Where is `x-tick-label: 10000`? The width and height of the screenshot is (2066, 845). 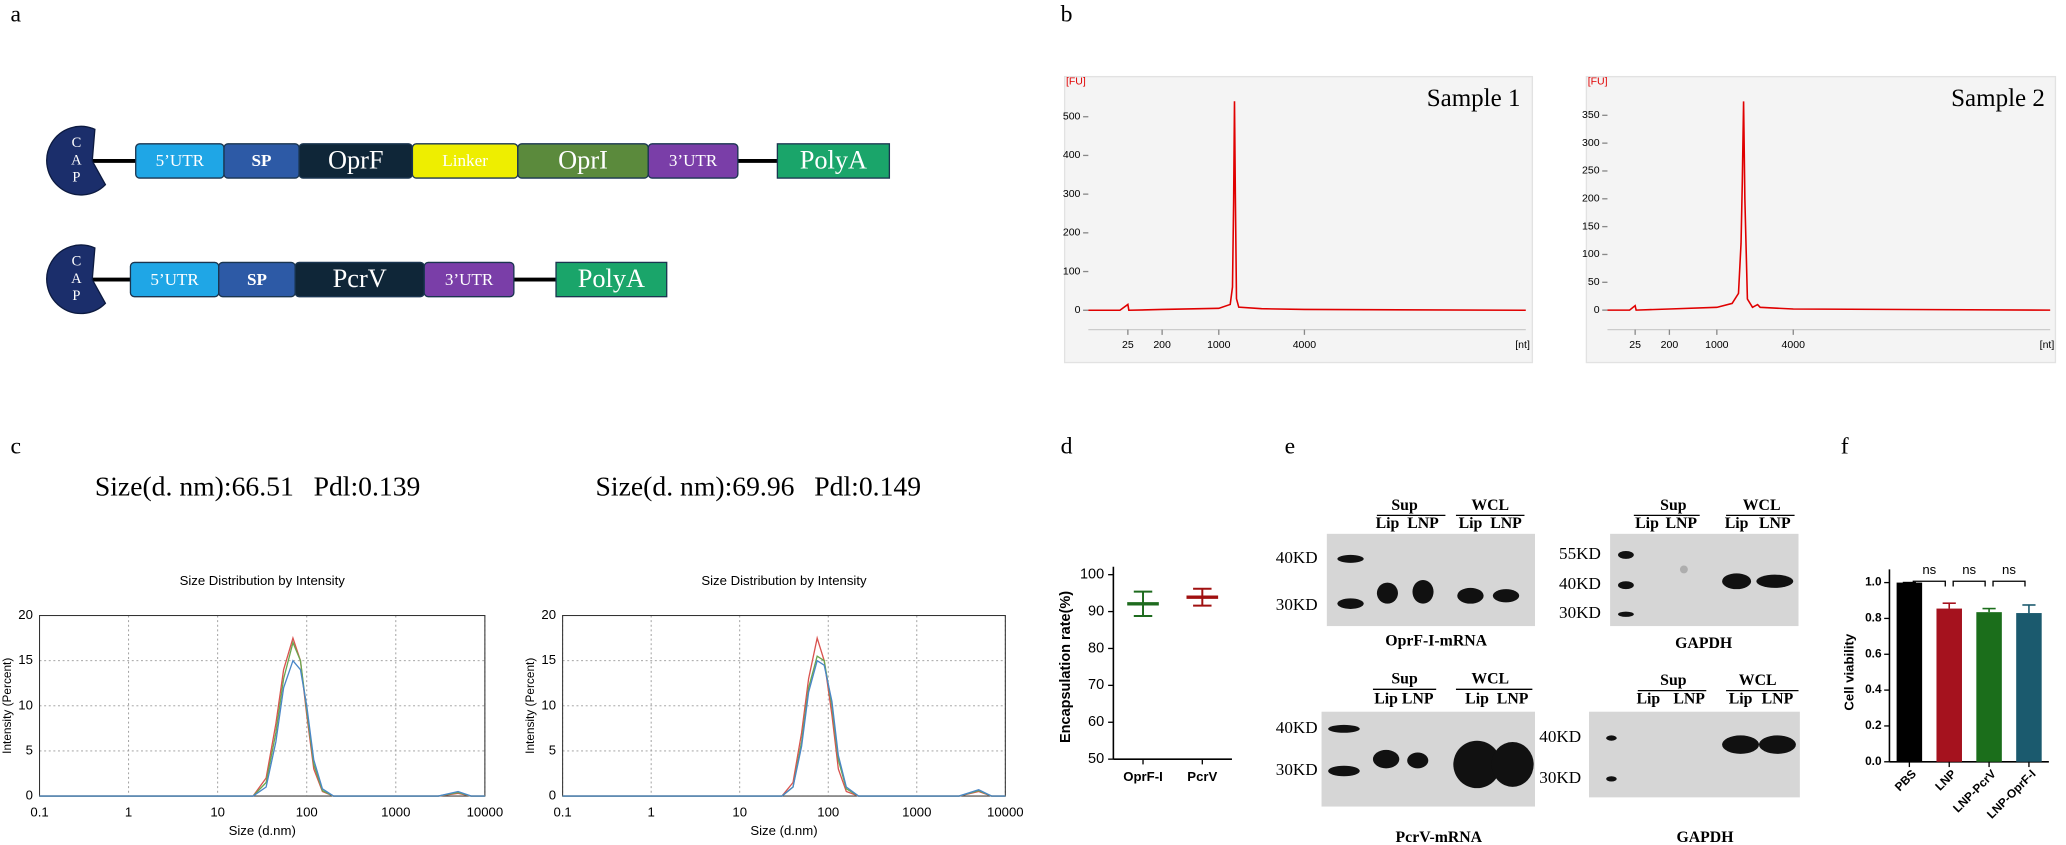 x-tick-label: 10000 is located at coordinates (485, 812).